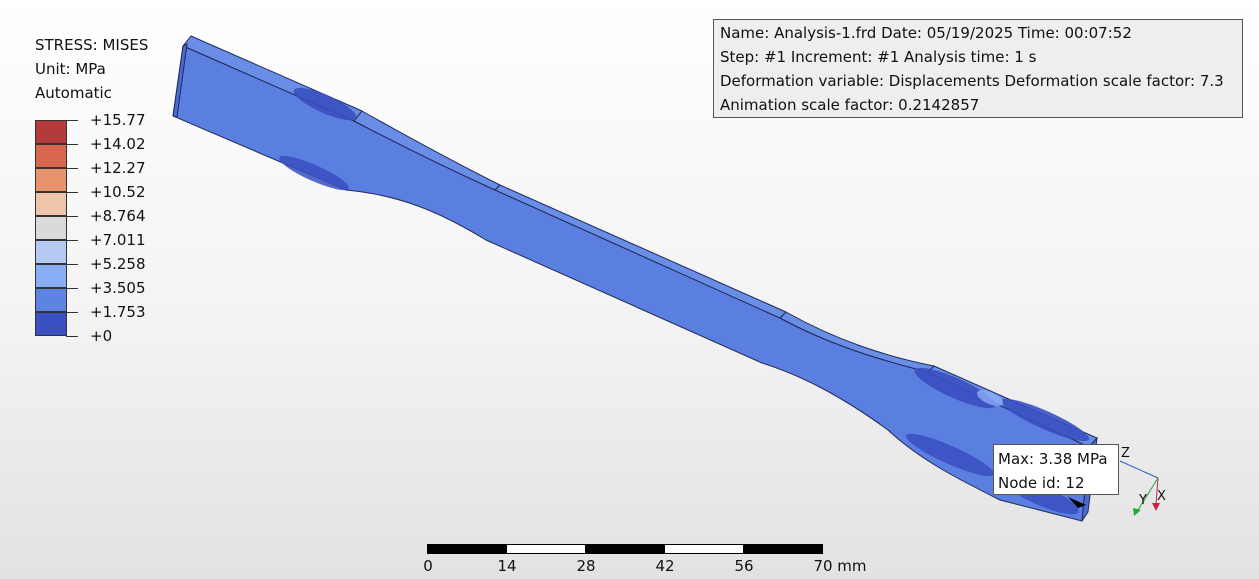  I want to click on legend-unit: Unit: MPa, so click(70, 69).